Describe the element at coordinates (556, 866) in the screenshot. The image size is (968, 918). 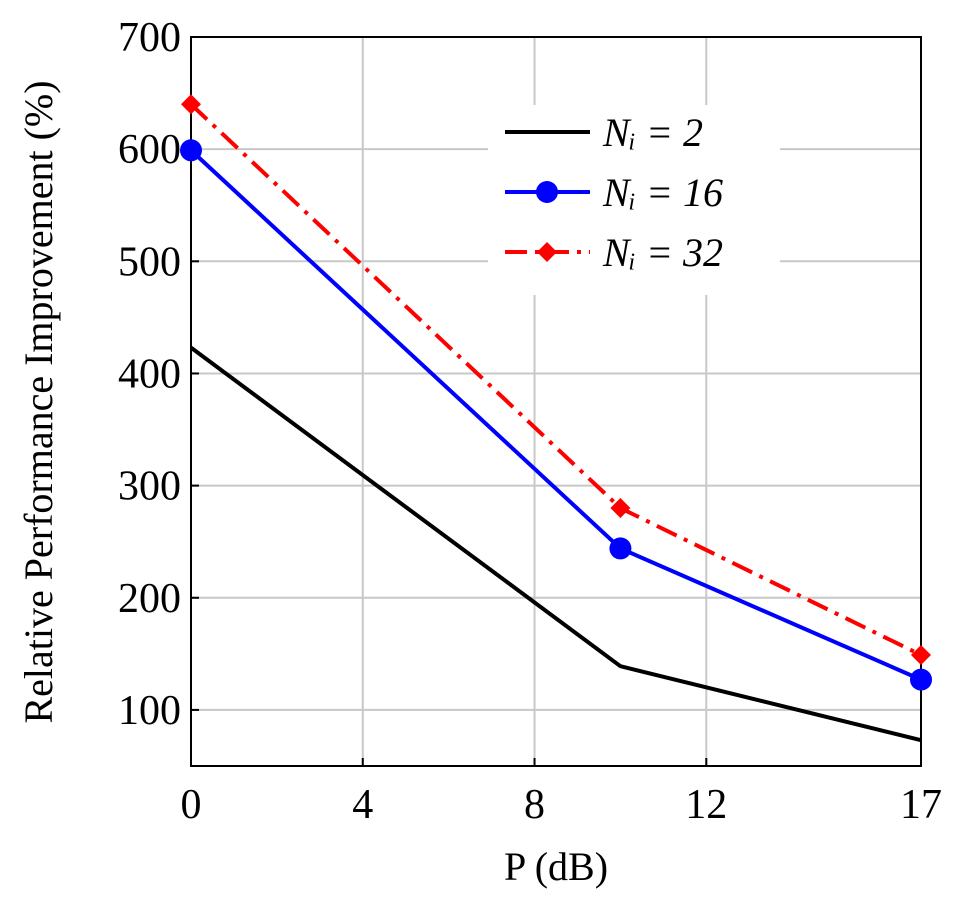
I see `x-axis-label: P (dB)` at that location.